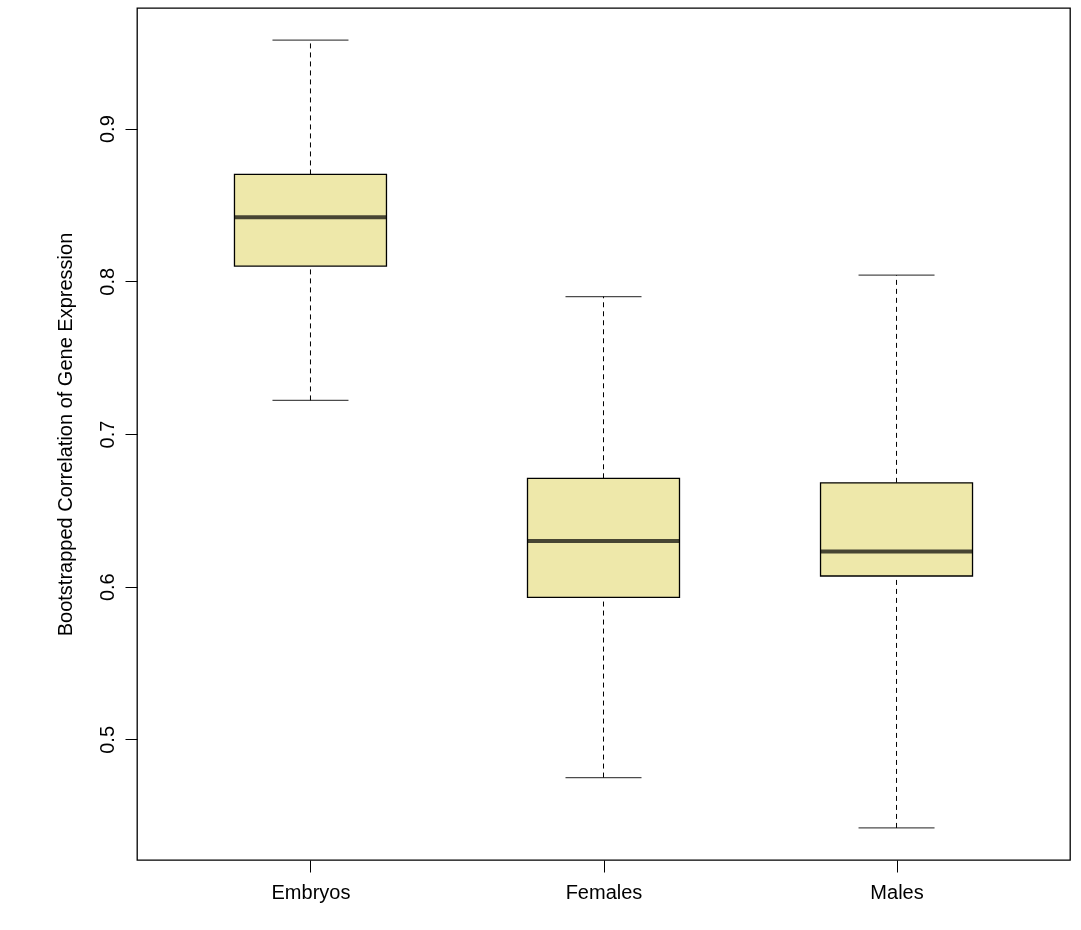  Describe the element at coordinates (106, 281) in the screenshot. I see `y-tick-label: 0.8` at that location.